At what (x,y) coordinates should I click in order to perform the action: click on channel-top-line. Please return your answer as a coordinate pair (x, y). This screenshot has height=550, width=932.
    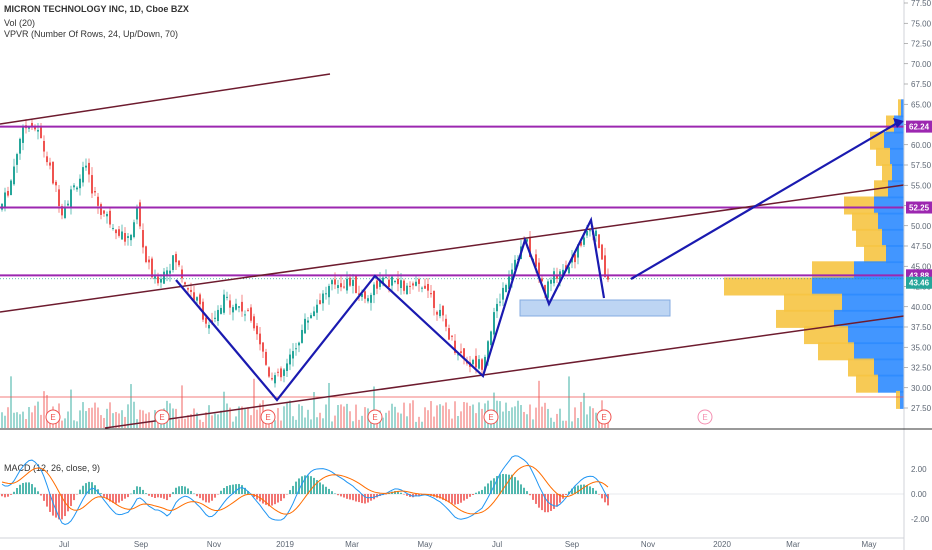
    Looking at the image, I should click on (165, 99).